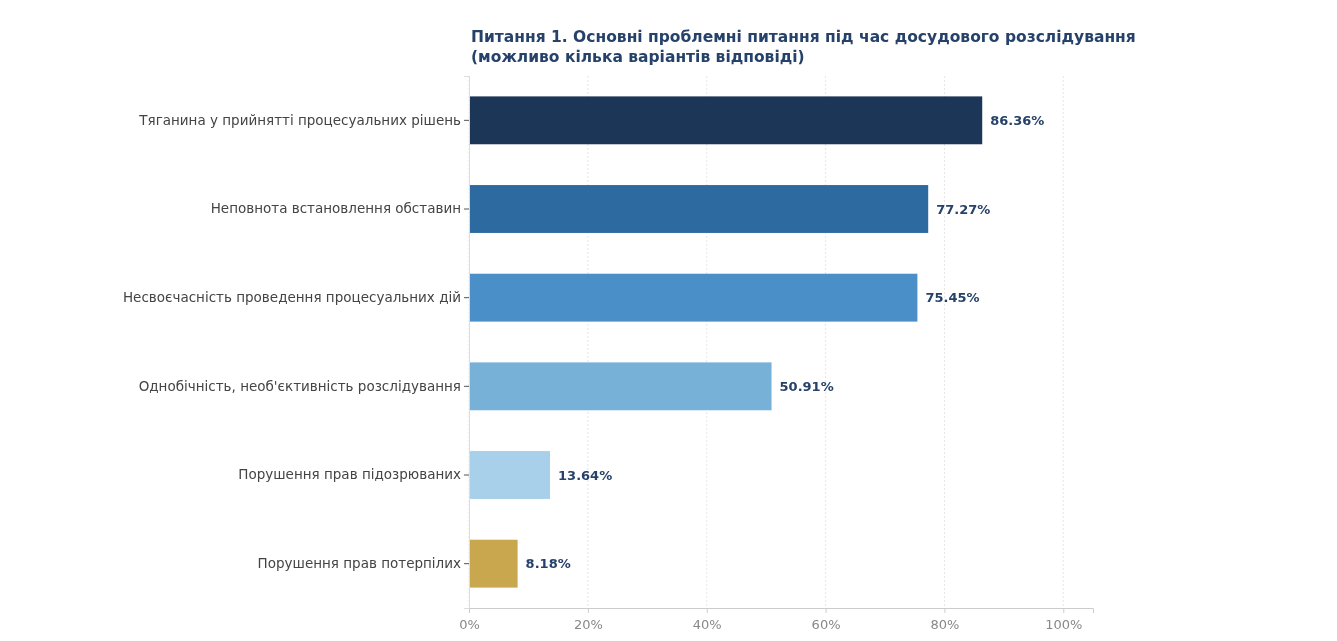 The width and height of the screenshot is (1337, 641). Describe the element at coordinates (826, 624) in the screenshot. I see `x-tick-label: 60%` at that location.